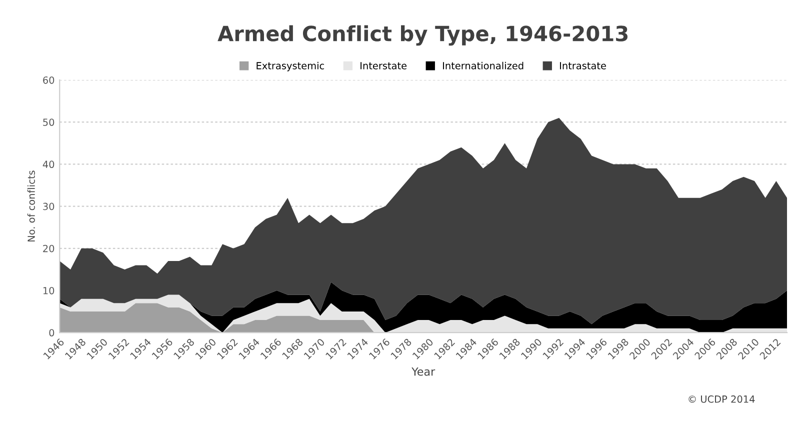  I want to click on y-tick-label: 50, so click(48, 122).